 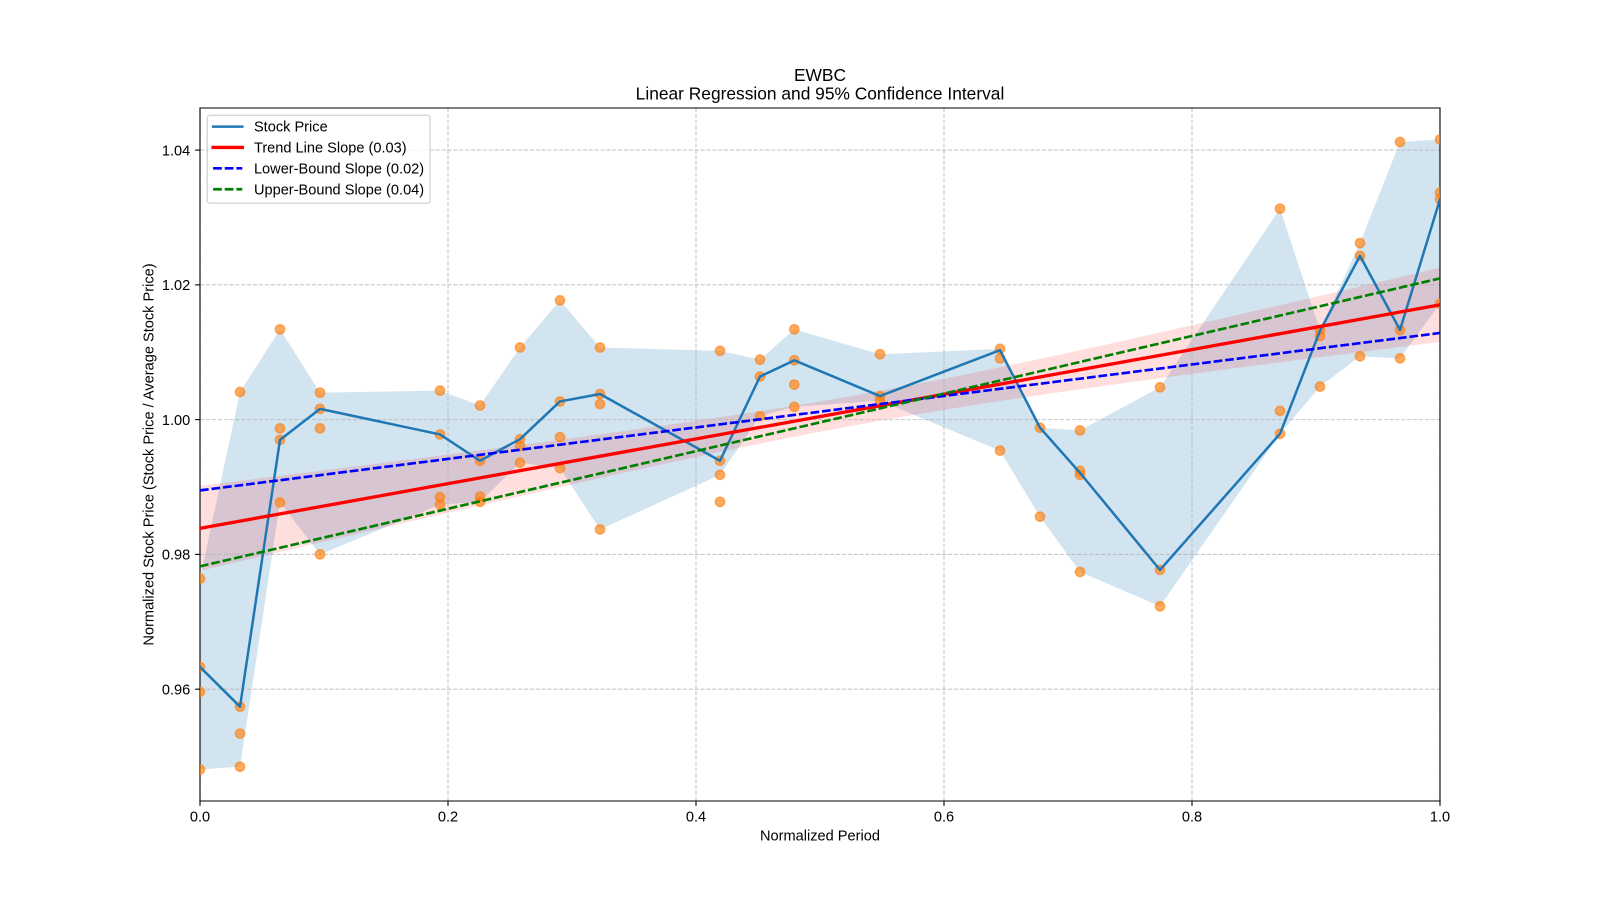 What do you see at coordinates (339, 190) in the screenshot?
I see `svg-text: Upper-Bound Slope (0.04)` at bounding box center [339, 190].